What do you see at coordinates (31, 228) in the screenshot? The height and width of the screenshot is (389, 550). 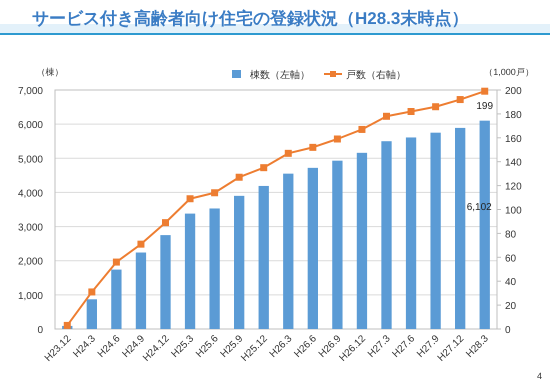 I see `y-tick-label: 3,000` at bounding box center [31, 228].